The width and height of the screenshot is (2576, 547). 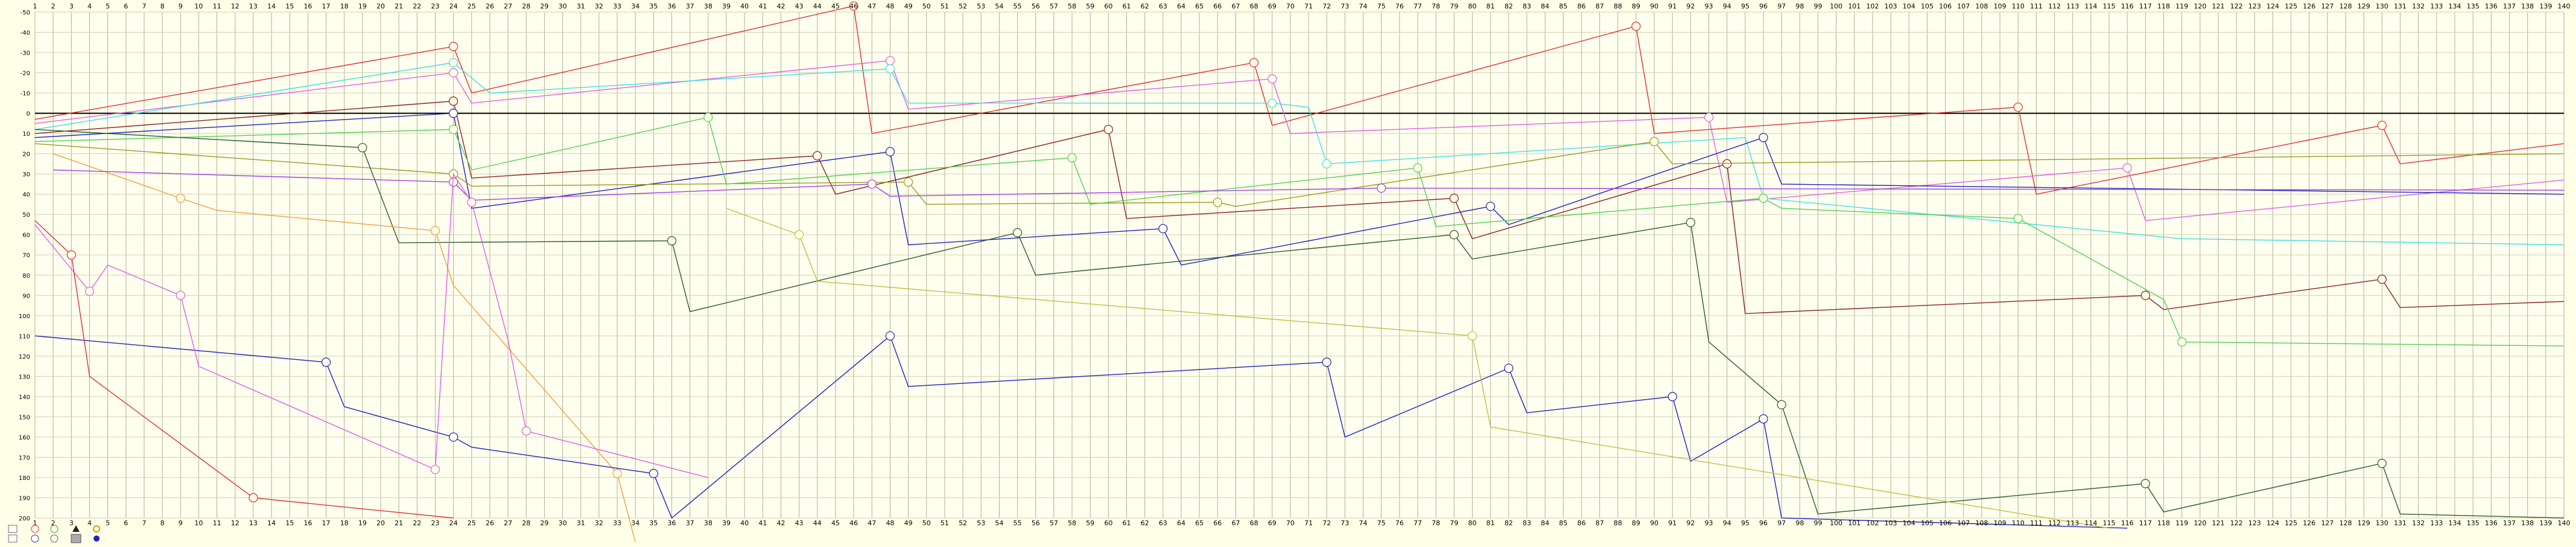 I want to click on y-tick-label: 50, so click(x=26, y=215).